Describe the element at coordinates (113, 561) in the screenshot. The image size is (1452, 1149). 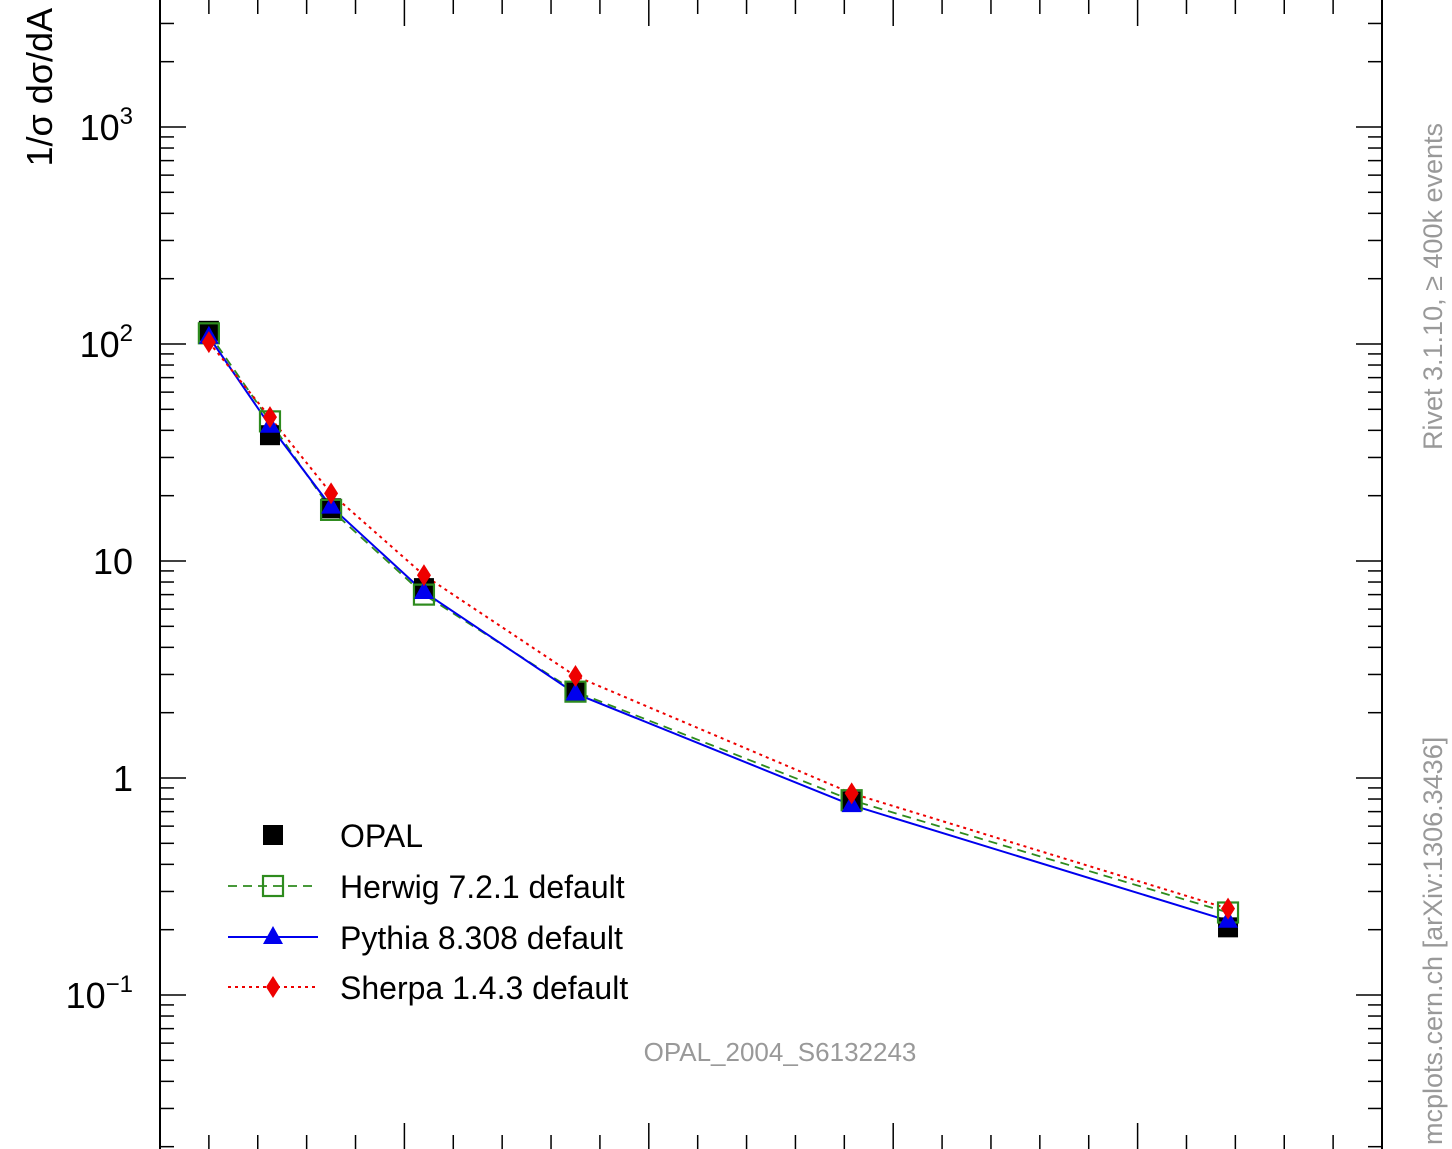
I see `y-tick-label: 10` at that location.